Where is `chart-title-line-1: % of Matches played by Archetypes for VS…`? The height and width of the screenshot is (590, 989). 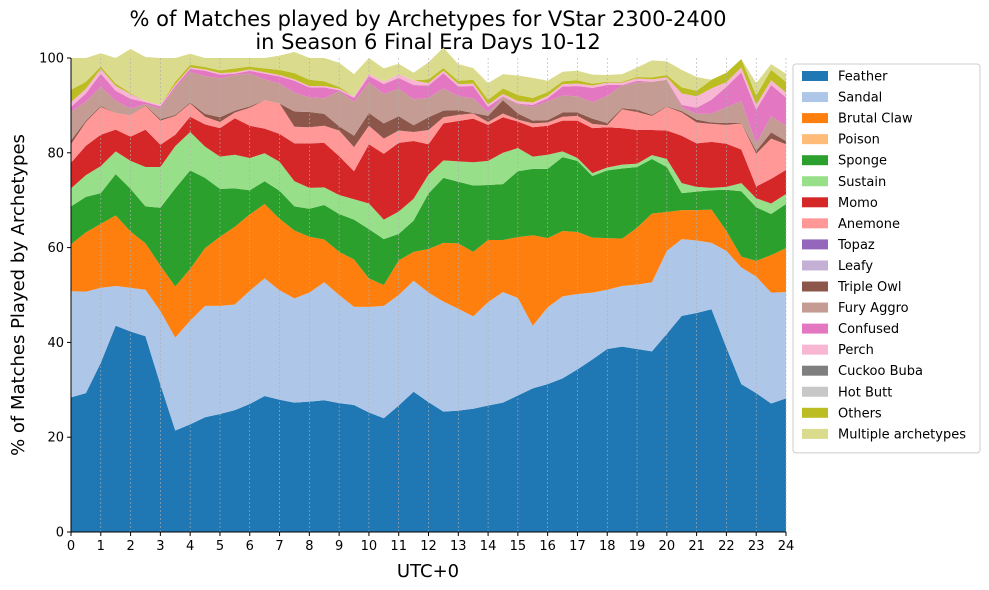 chart-title-line-1: % of Matches played by Archetypes for VS… is located at coordinates (428, 19).